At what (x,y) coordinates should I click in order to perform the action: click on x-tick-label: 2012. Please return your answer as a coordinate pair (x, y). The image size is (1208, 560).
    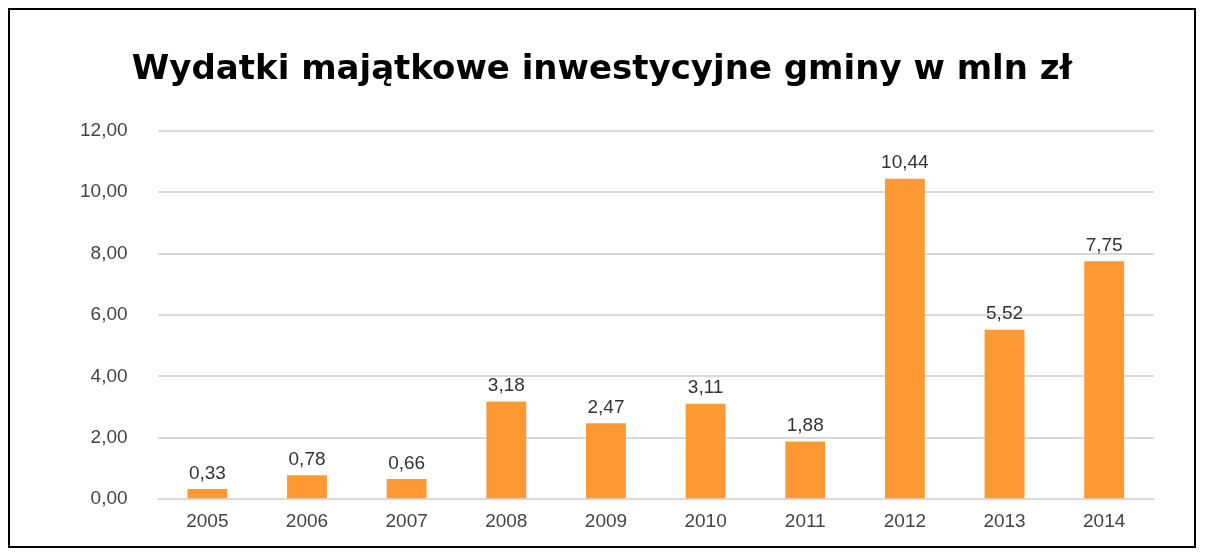
    Looking at the image, I should click on (905, 520).